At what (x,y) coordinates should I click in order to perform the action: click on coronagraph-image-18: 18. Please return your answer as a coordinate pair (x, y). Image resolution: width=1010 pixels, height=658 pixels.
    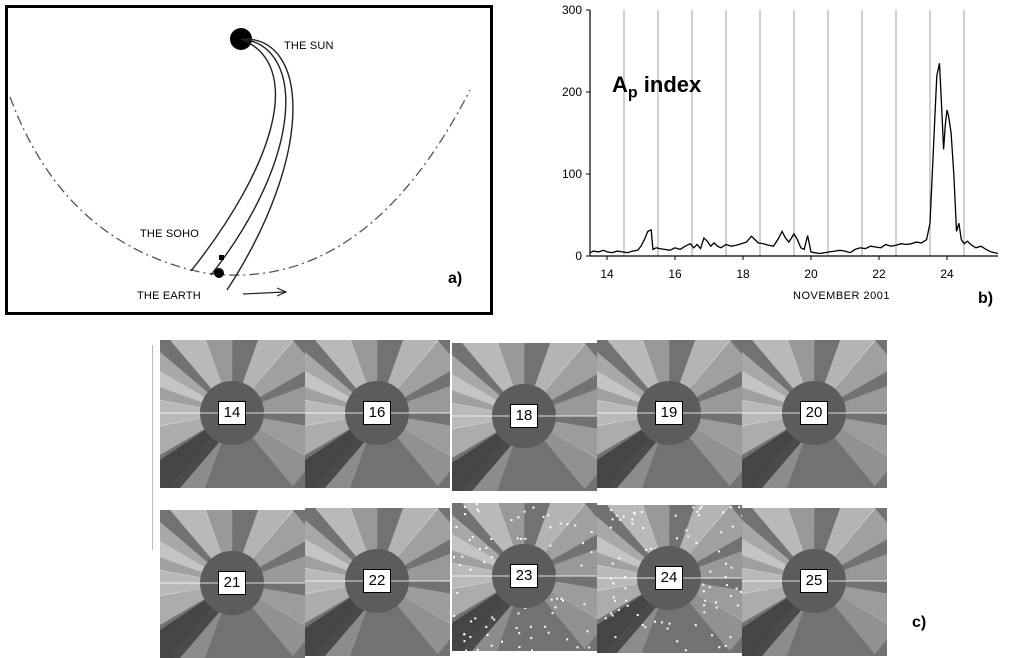
    Looking at the image, I should click on (524, 417).